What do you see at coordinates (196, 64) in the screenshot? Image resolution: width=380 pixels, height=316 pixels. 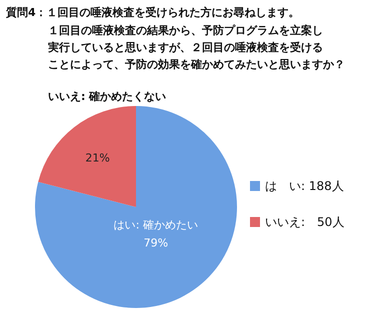 I see `subtitle: ことによって、予防の効果を確かめてみたいと思いますか？` at bounding box center [196, 64].